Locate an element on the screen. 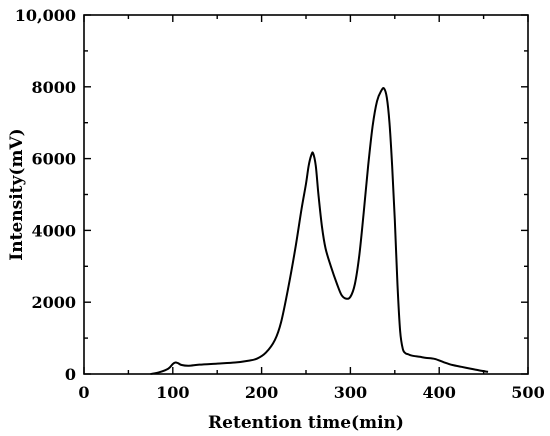 The image size is (550, 436). x-axis-title: Retention time(min) is located at coordinates (306, 423).